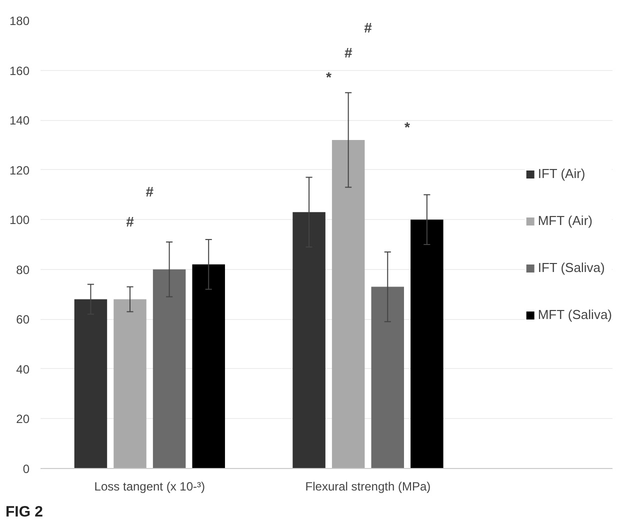  I want to click on legend-label: IFT (Air), so click(562, 173).